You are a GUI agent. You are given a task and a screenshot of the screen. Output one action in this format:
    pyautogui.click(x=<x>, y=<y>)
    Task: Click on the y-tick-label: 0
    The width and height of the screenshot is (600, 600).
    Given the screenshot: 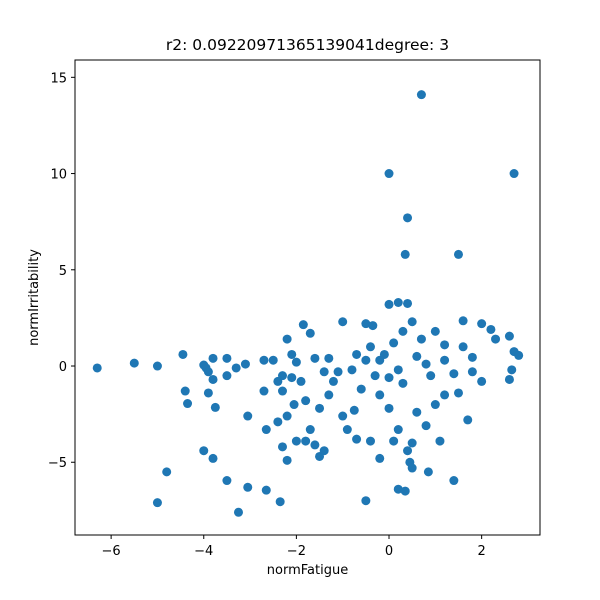 What is the action you would take?
    pyautogui.click(x=63, y=367)
    